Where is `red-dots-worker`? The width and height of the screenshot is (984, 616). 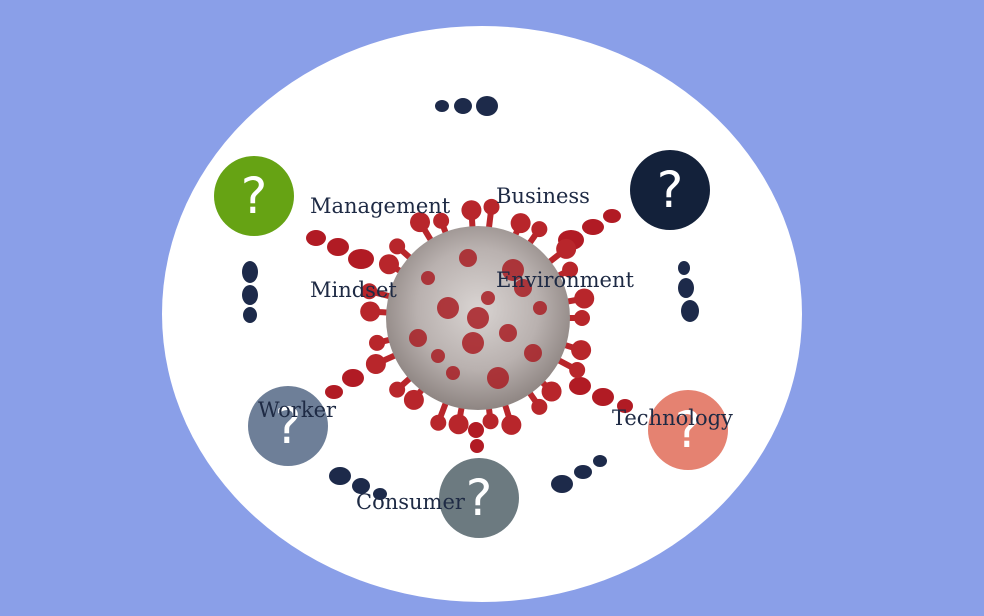 red-dots-worker is located at coordinates (344, 384).